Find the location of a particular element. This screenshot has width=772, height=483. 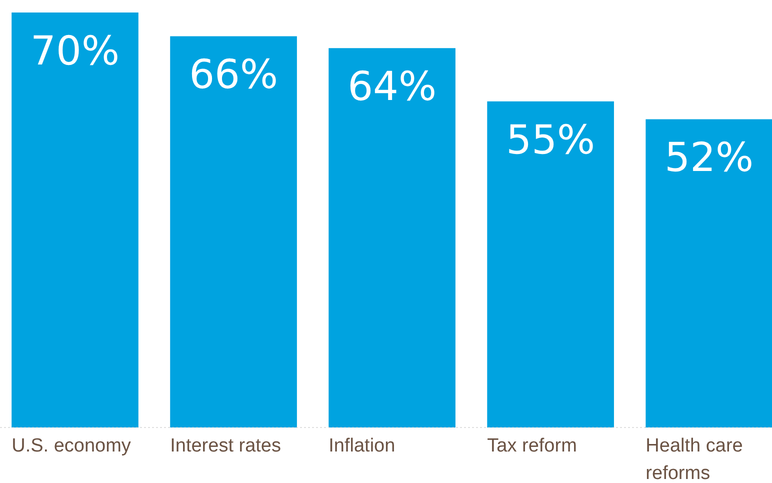

data-label: 70% is located at coordinates (75, 51).